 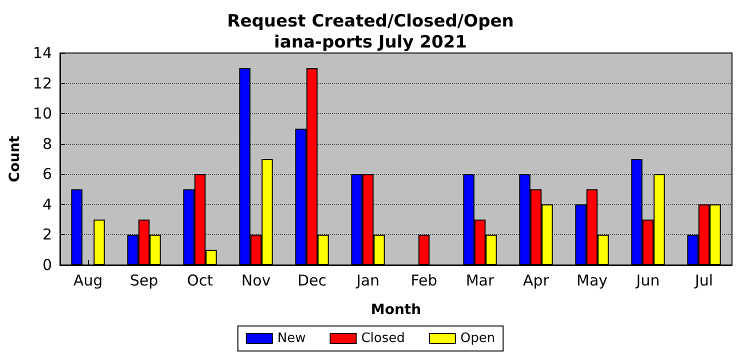 I want to click on legend-label: New, so click(x=291, y=338).